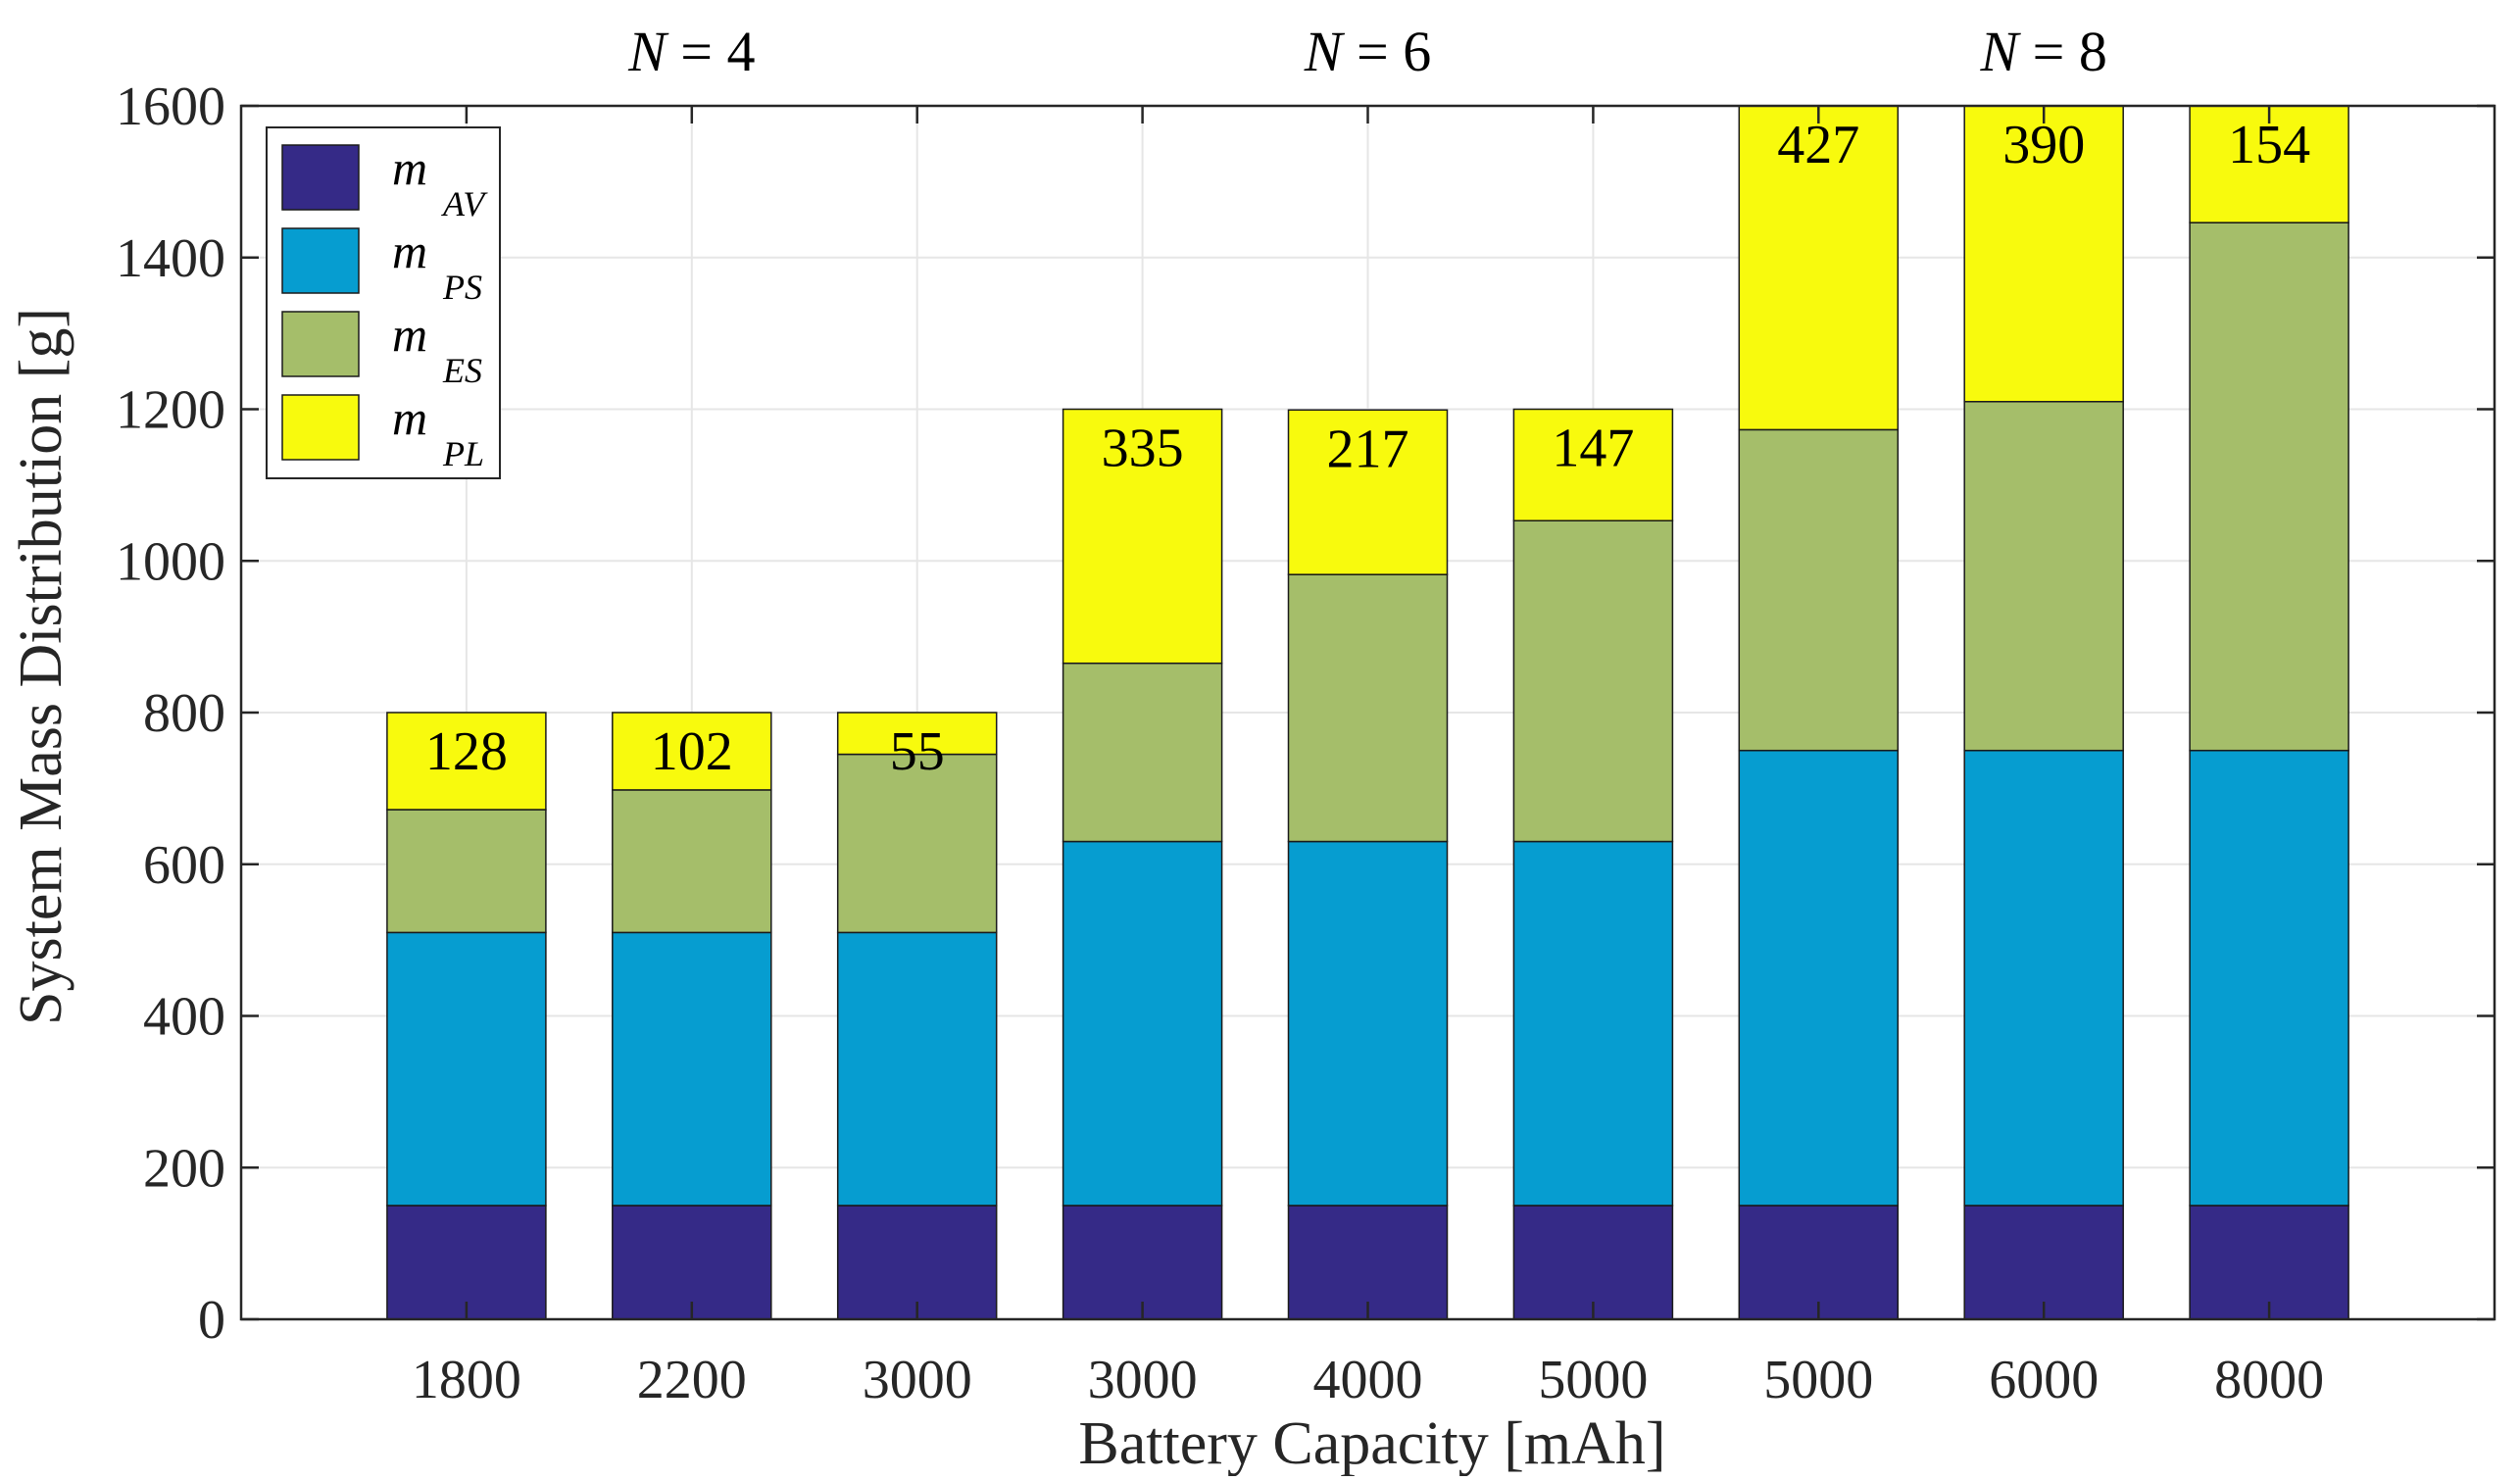  Describe the element at coordinates (917, 751) in the screenshot. I see `data-label: 55` at that location.